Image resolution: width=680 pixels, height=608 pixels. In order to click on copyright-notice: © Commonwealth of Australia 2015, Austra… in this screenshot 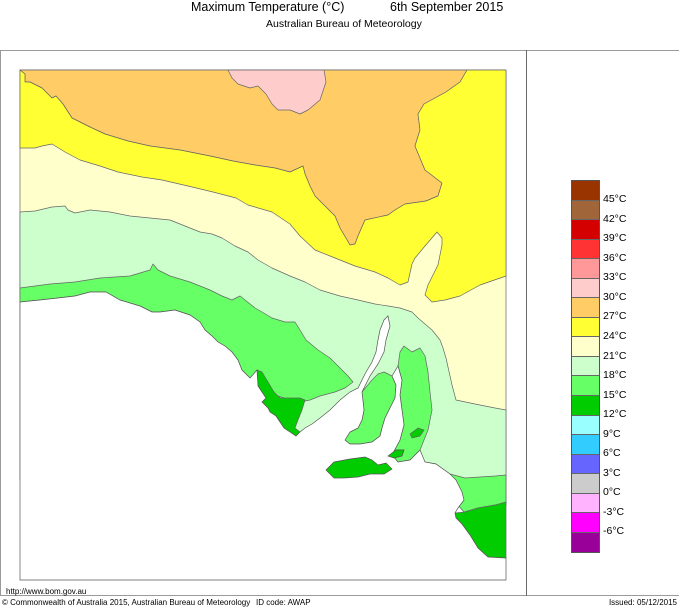, I will do `click(126, 602)`.